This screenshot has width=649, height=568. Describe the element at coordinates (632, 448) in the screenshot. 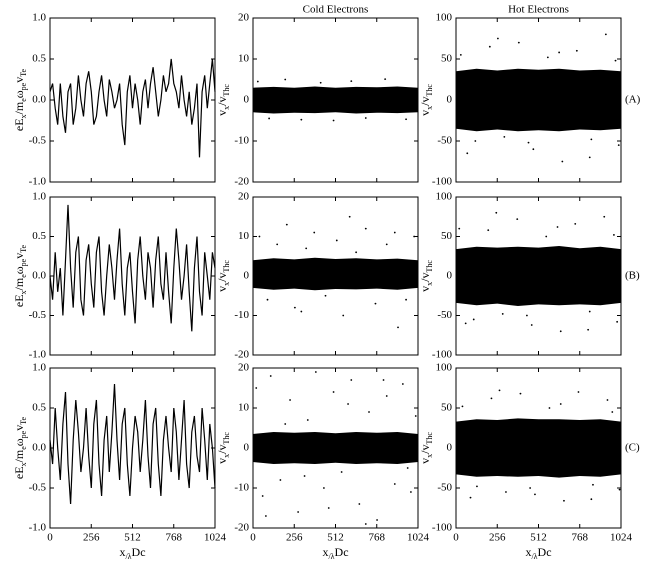

I see `panel-annotation: (C)` at that location.